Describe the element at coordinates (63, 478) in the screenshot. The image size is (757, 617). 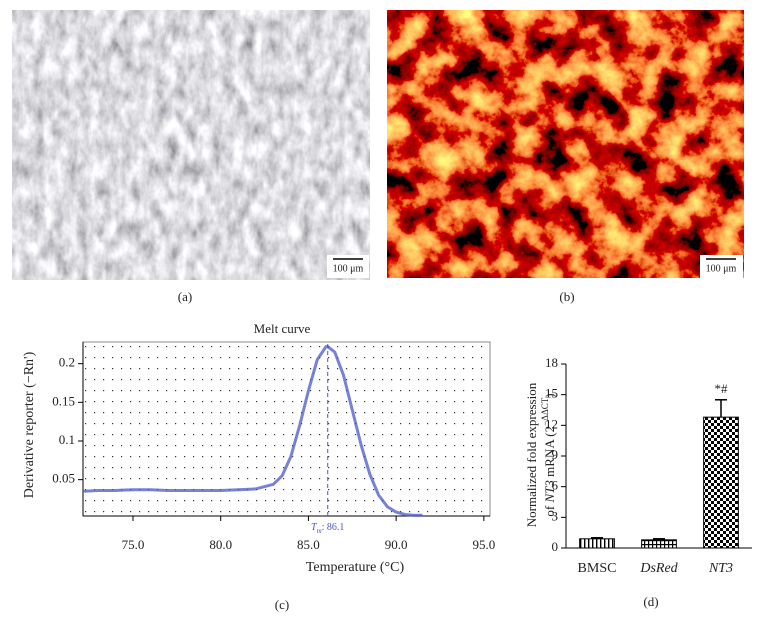
I see `y-tick-label: 0.05` at that location.